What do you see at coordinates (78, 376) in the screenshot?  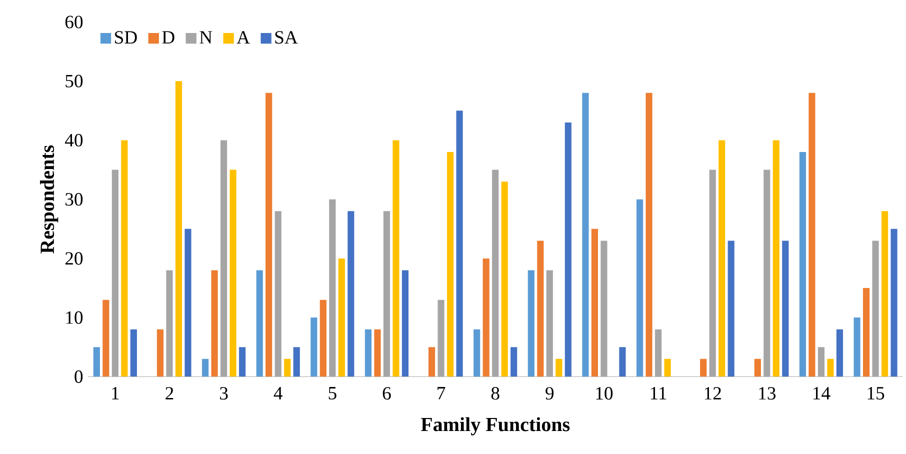 I see `y-tick-label: 0` at bounding box center [78, 376].